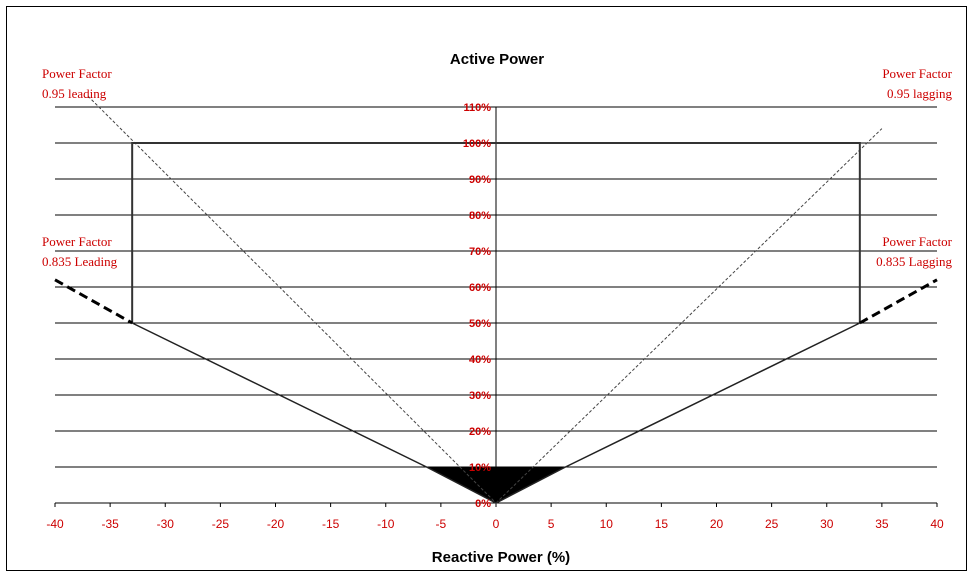 The image size is (975, 579). What do you see at coordinates (55, 524) in the screenshot?
I see `x-tick-label: -40` at bounding box center [55, 524].